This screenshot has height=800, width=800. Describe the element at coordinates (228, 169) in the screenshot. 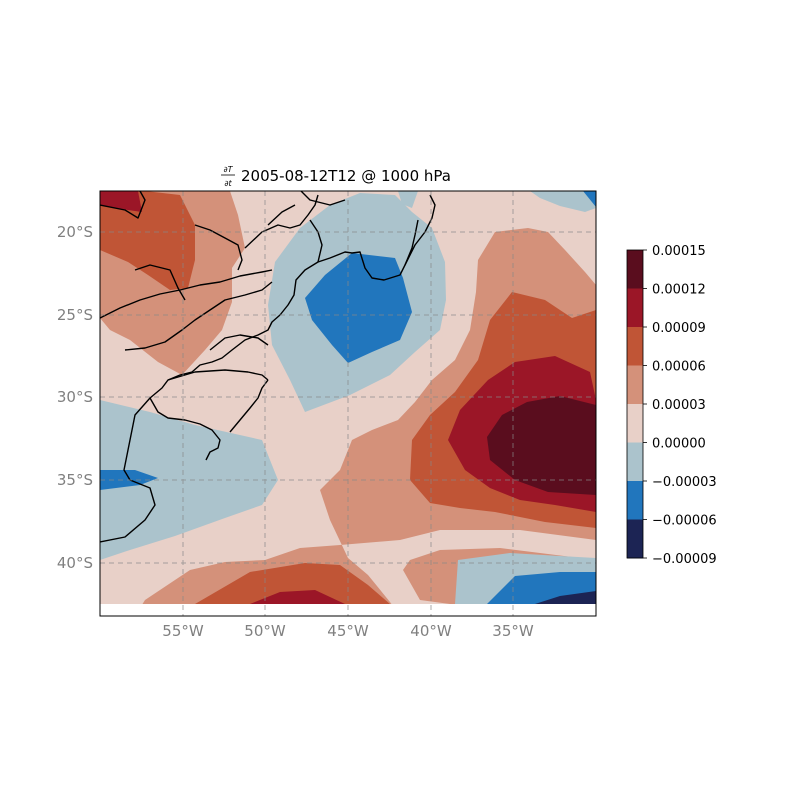

I see `title-numerator: ∂T` at that location.